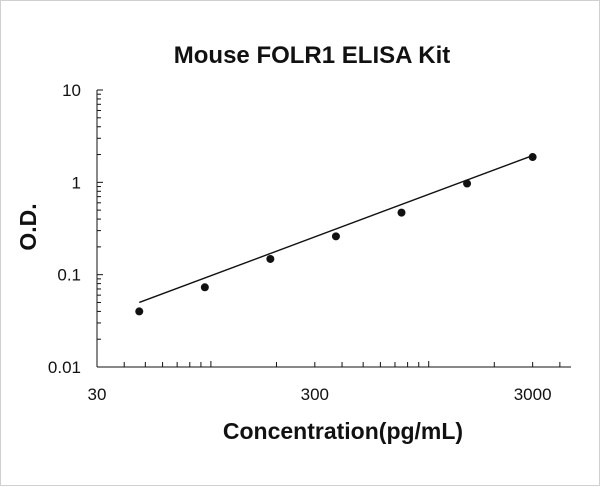 The image size is (600, 487). I want to click on x-tick-label: 30, so click(97, 394).